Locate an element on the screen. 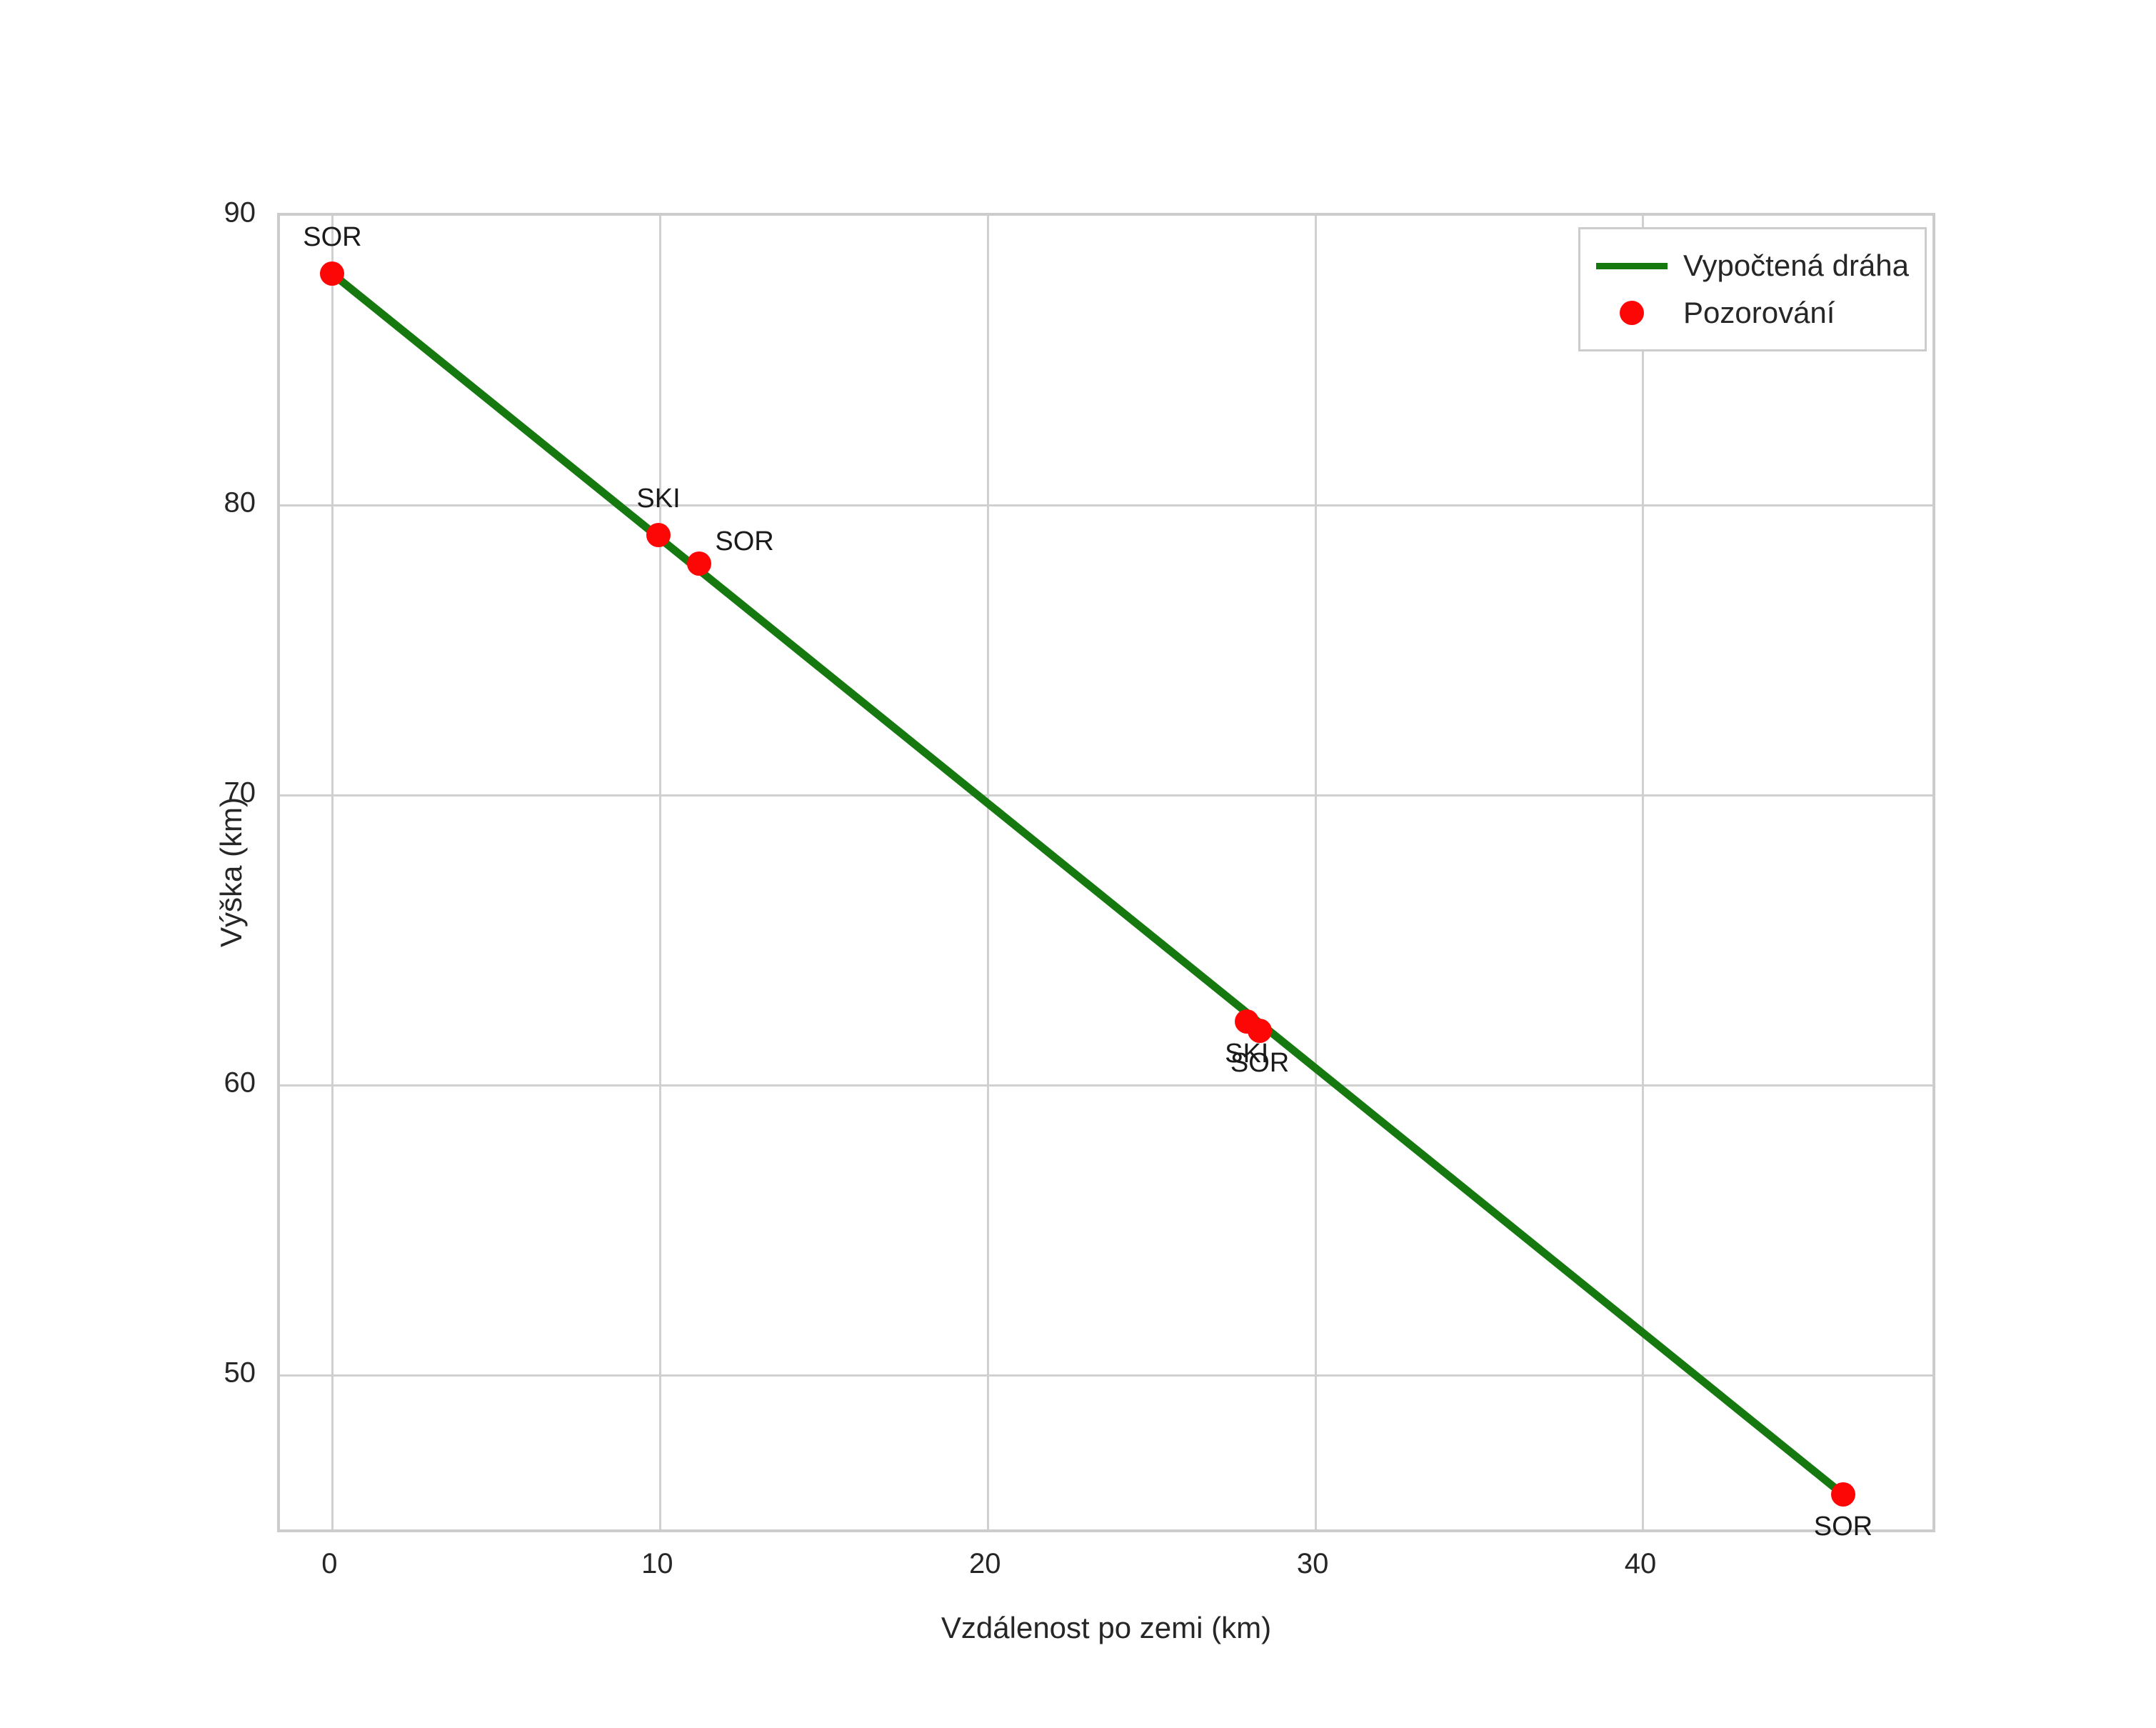 The height and width of the screenshot is (1728, 2156). x-axis-title: Vzdálenost po zemi (km) is located at coordinates (1107, 1627).